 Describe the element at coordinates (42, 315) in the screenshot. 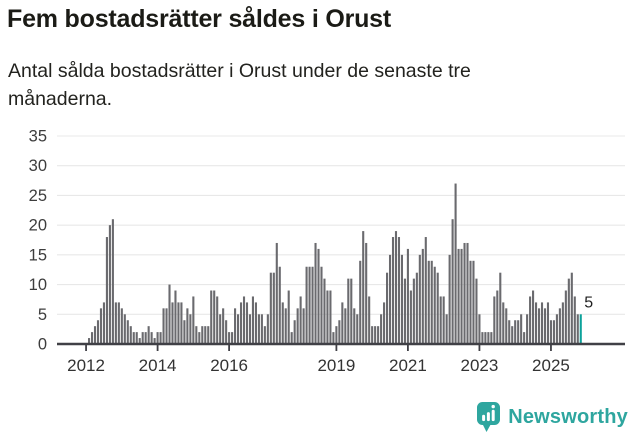

I see `y-axis-label: 5` at that location.